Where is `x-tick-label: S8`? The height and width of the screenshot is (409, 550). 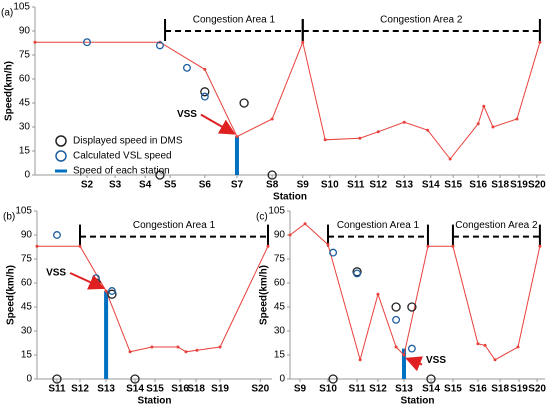
x-tick-label: S8 is located at coordinates (272, 185).